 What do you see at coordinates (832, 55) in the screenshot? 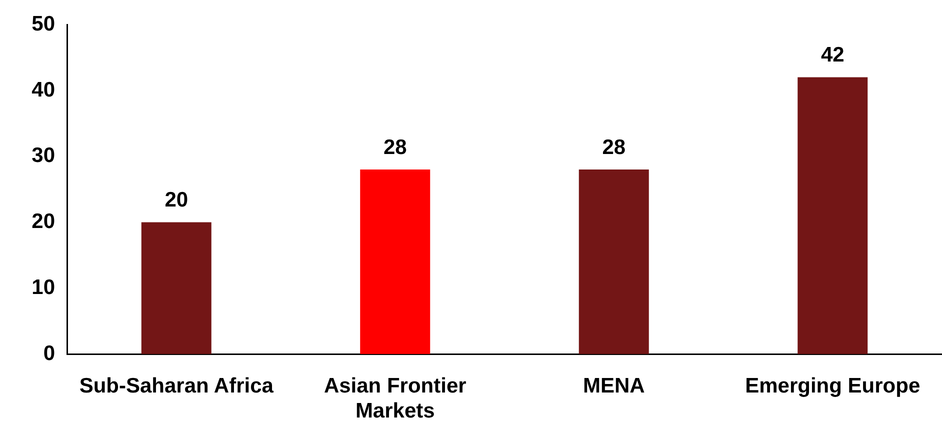
I see `data-label: 42` at bounding box center [832, 55].